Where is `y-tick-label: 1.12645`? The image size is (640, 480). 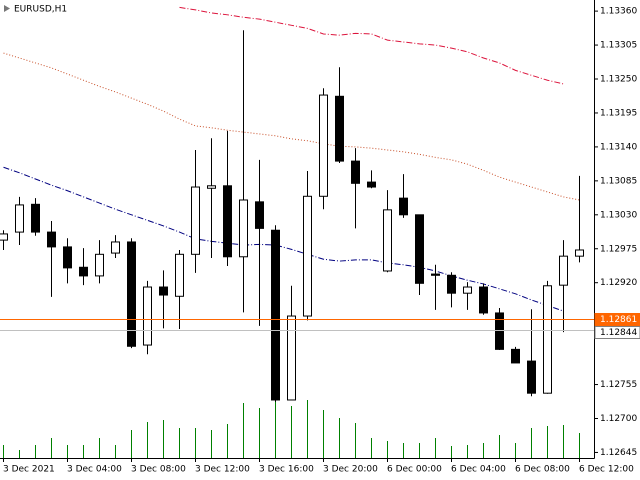
y-tick-label: 1.12645 is located at coordinates (618, 453).